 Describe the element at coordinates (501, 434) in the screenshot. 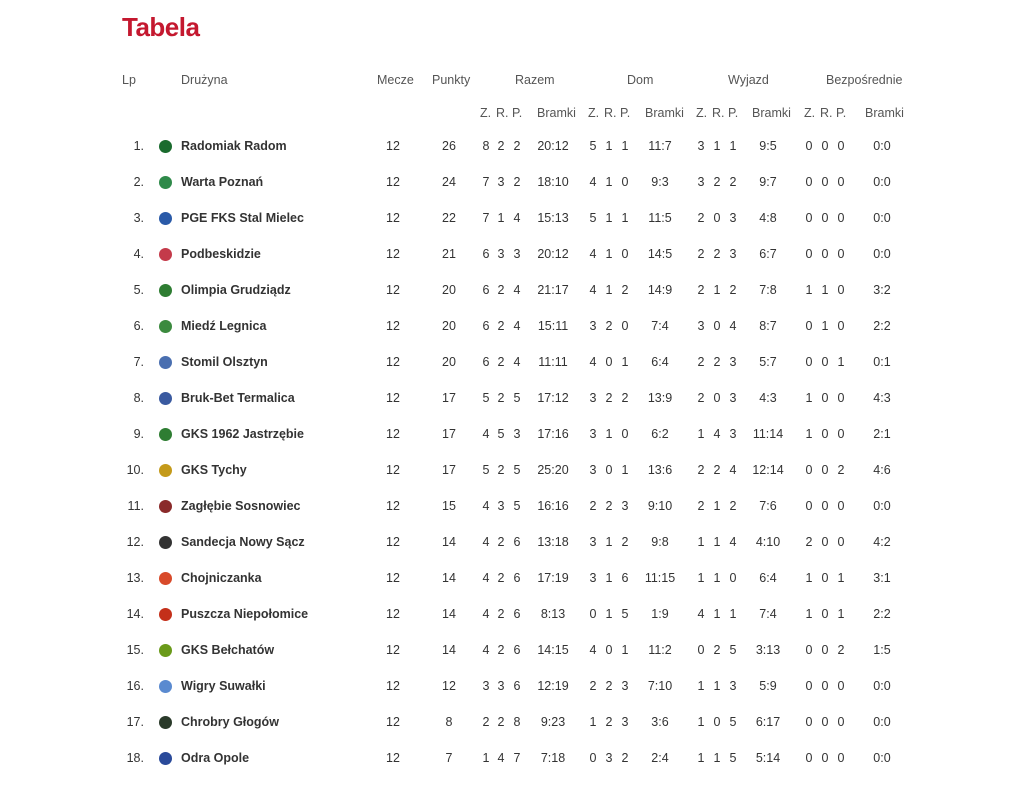

I see `t-draws: 5` at that location.